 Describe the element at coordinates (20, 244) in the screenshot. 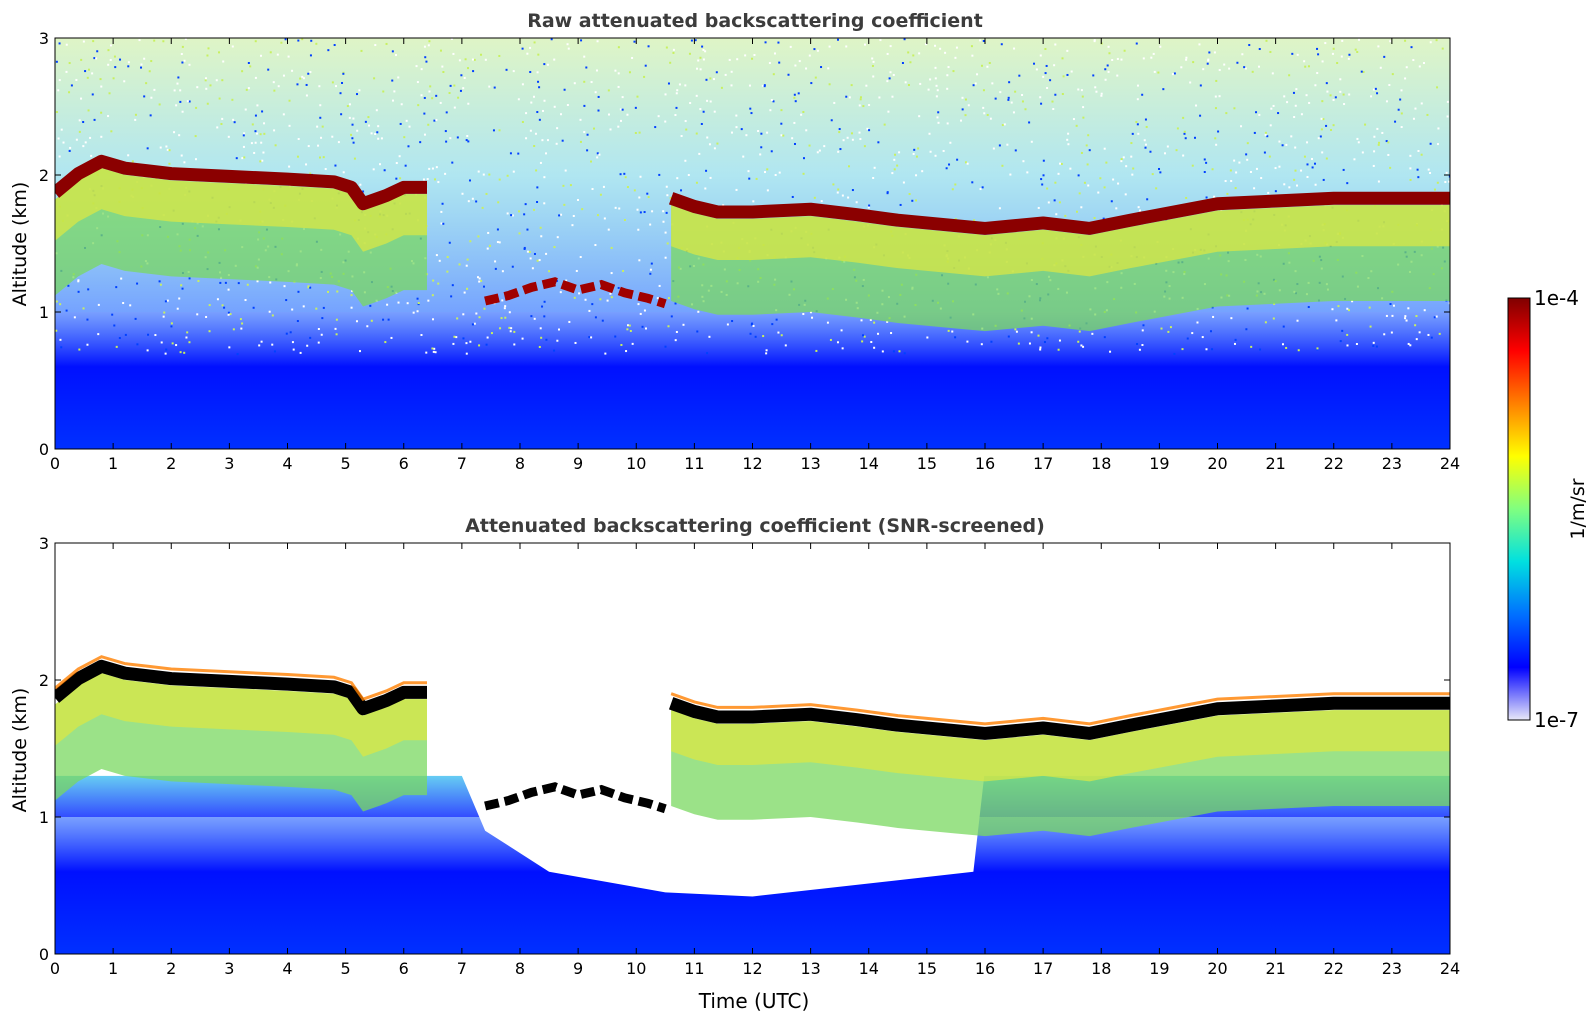

I see `top-y-axis-label: Altitude (km)` at that location.